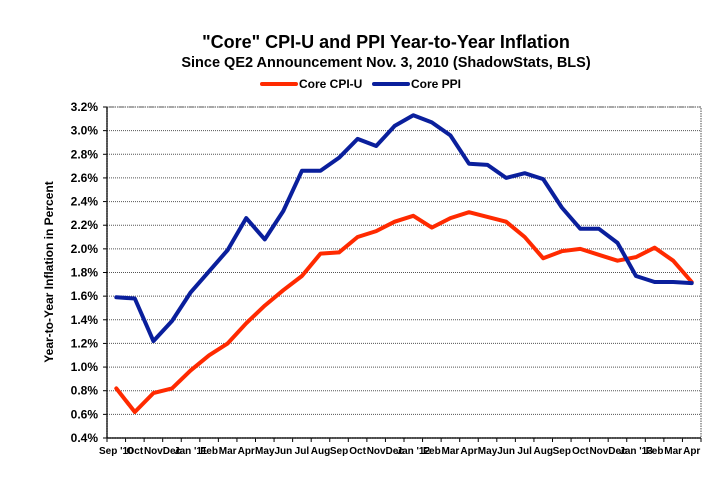 This screenshot has width=721, height=480. I want to click on x-tick-label: Jan '11, so click(190, 451).